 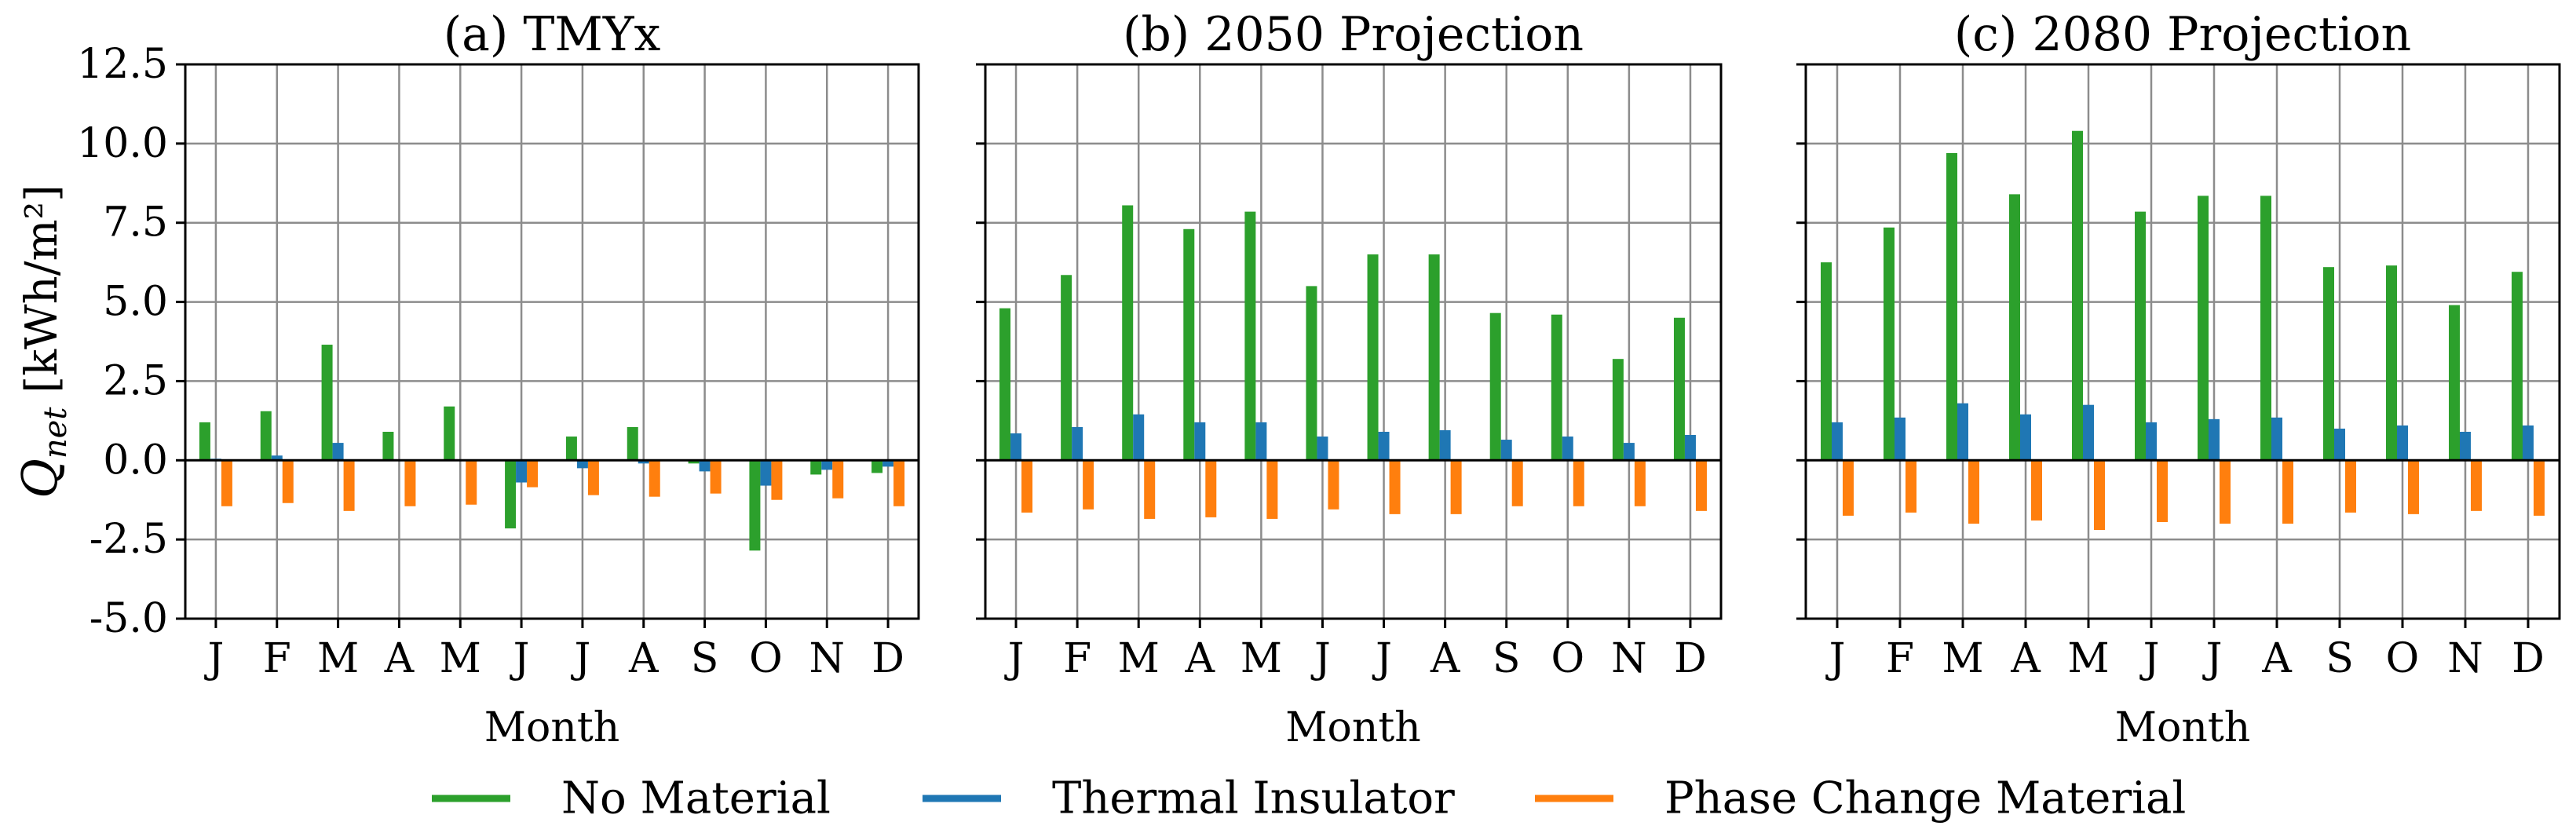 What do you see at coordinates (135, 302) in the screenshot?
I see `y-tick-label: 5.0` at bounding box center [135, 302].